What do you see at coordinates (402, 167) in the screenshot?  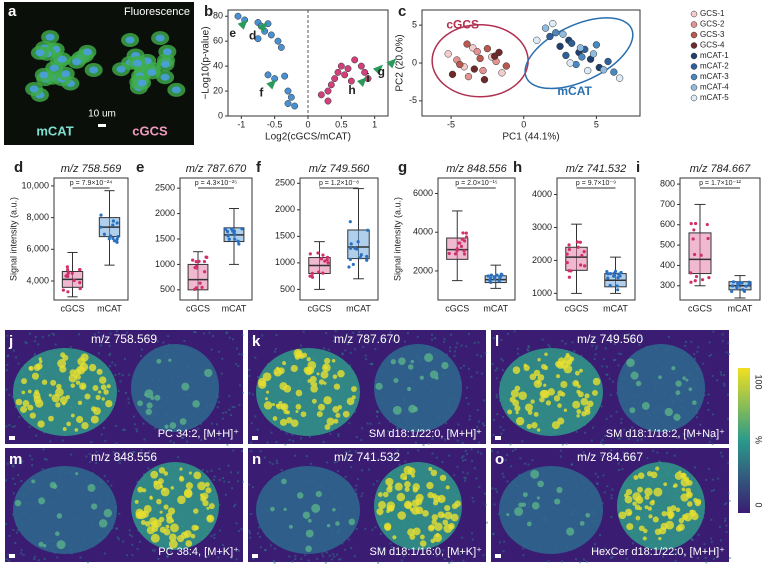 I see `panel-label: g` at bounding box center [402, 167].